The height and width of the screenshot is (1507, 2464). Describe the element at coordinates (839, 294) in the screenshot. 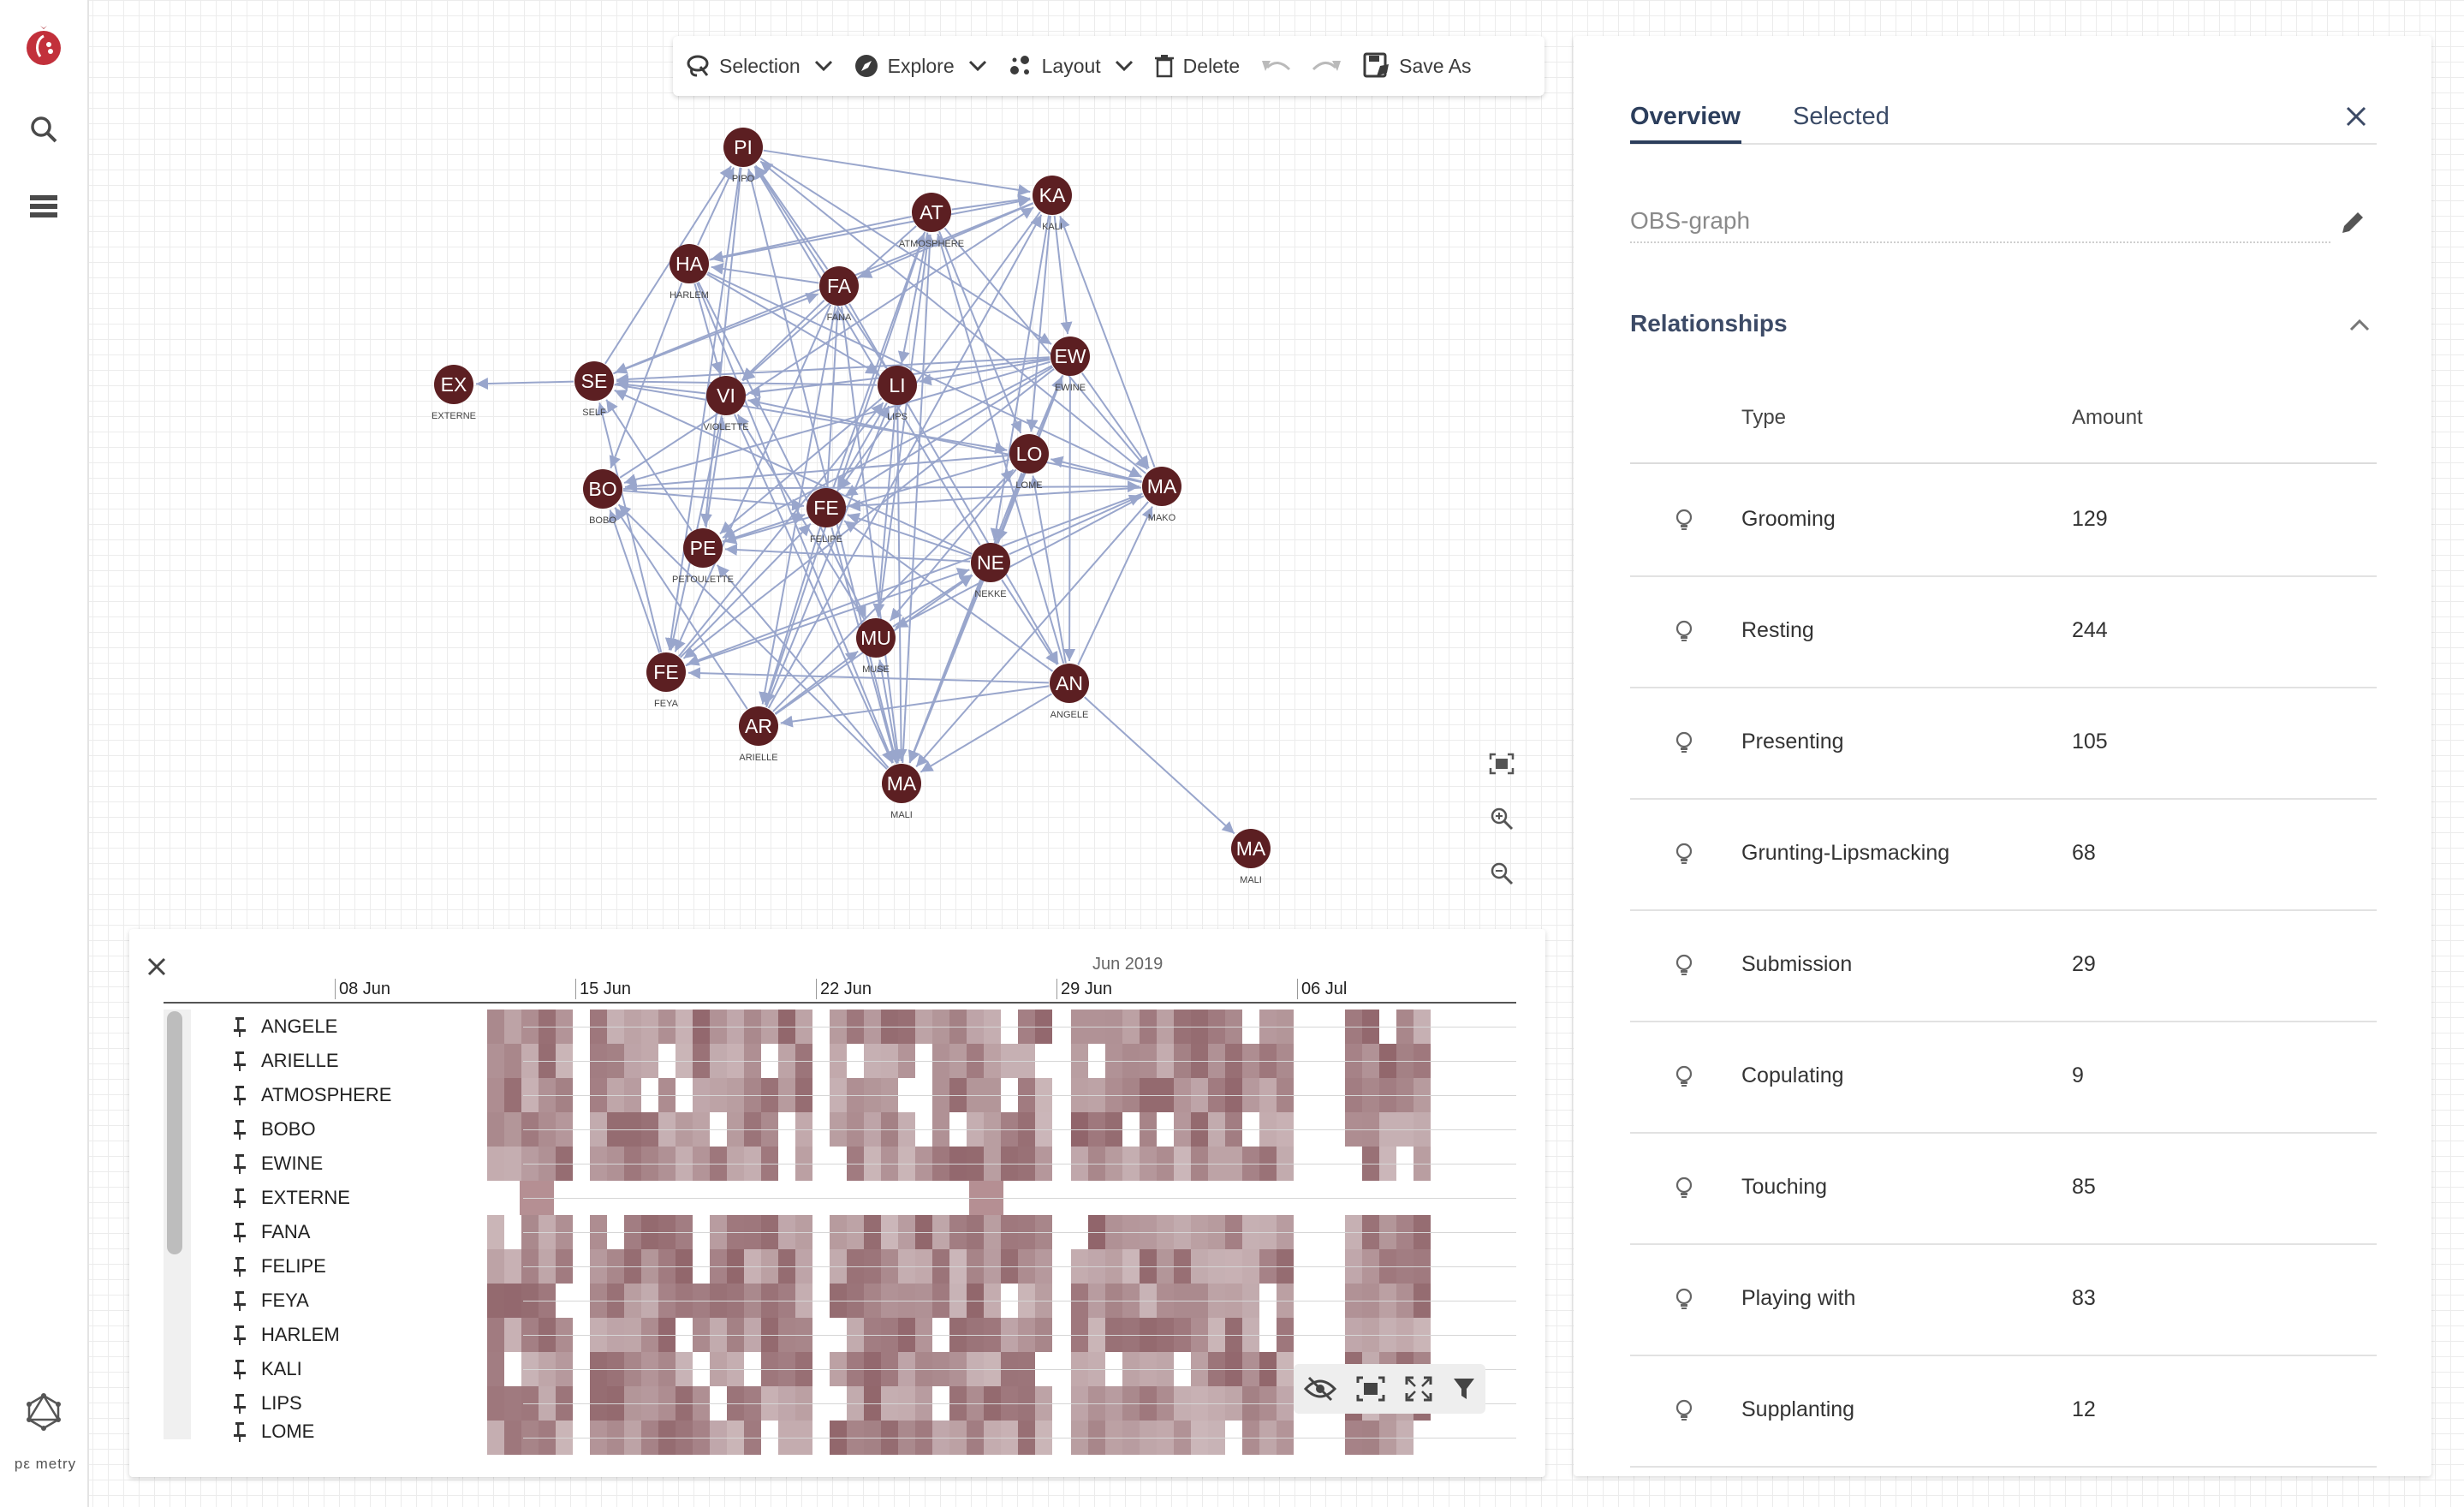

I see `graph-node: FA FANA` at that location.